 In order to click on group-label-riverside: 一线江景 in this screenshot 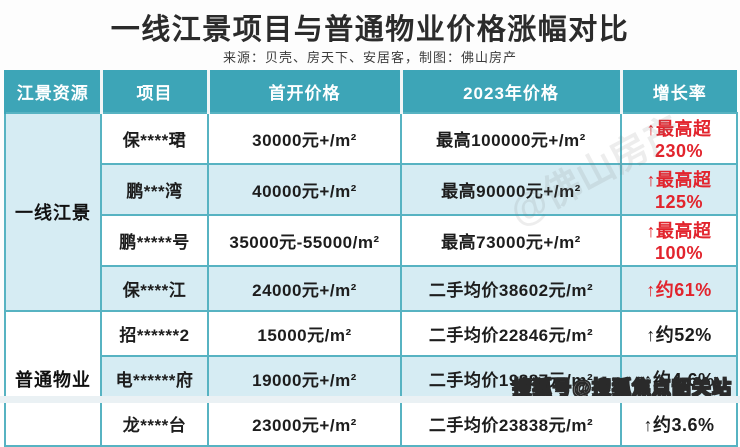, I will do `click(53, 212)`.